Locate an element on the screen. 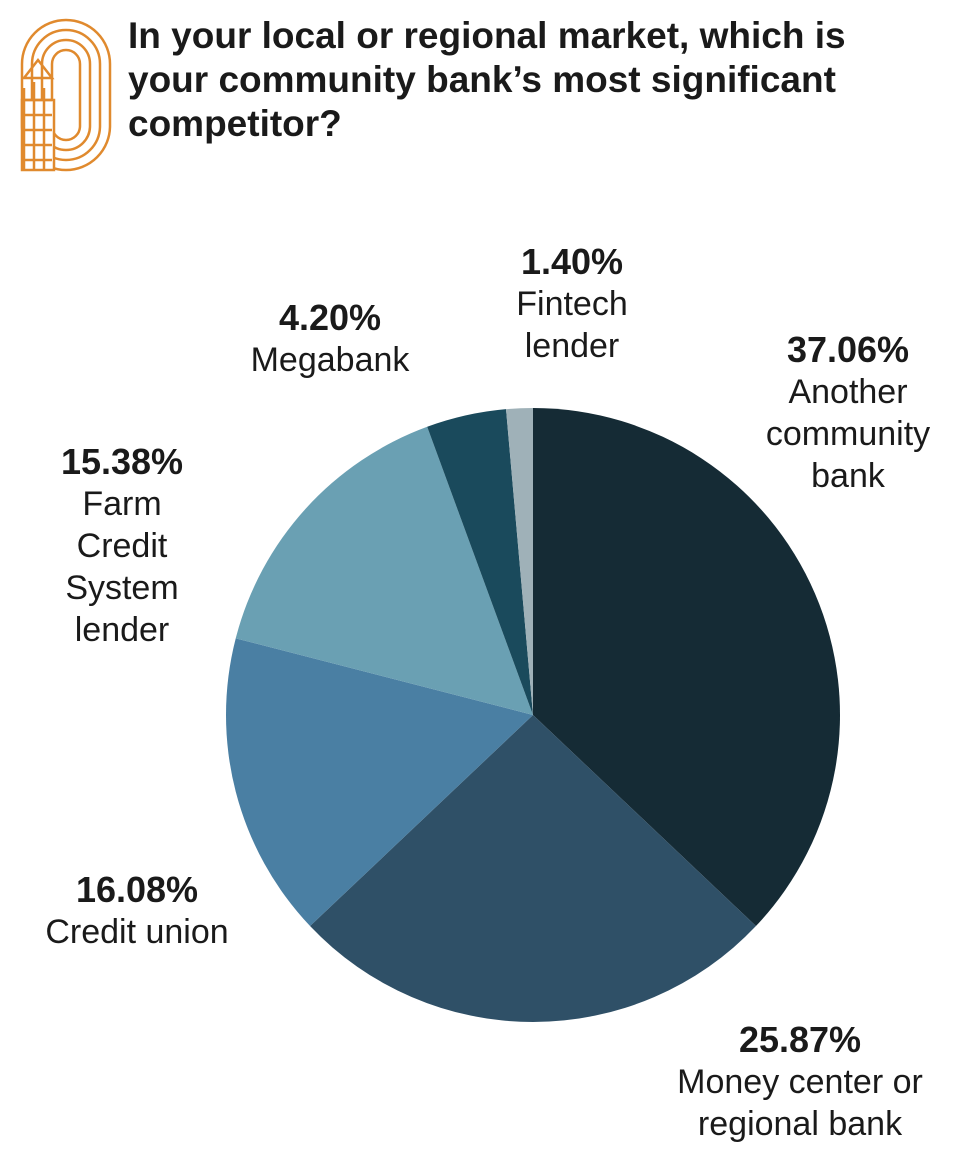 This screenshot has height=1175, width=976. data-label: 1.40% Fintech lender is located at coordinates (572, 304).